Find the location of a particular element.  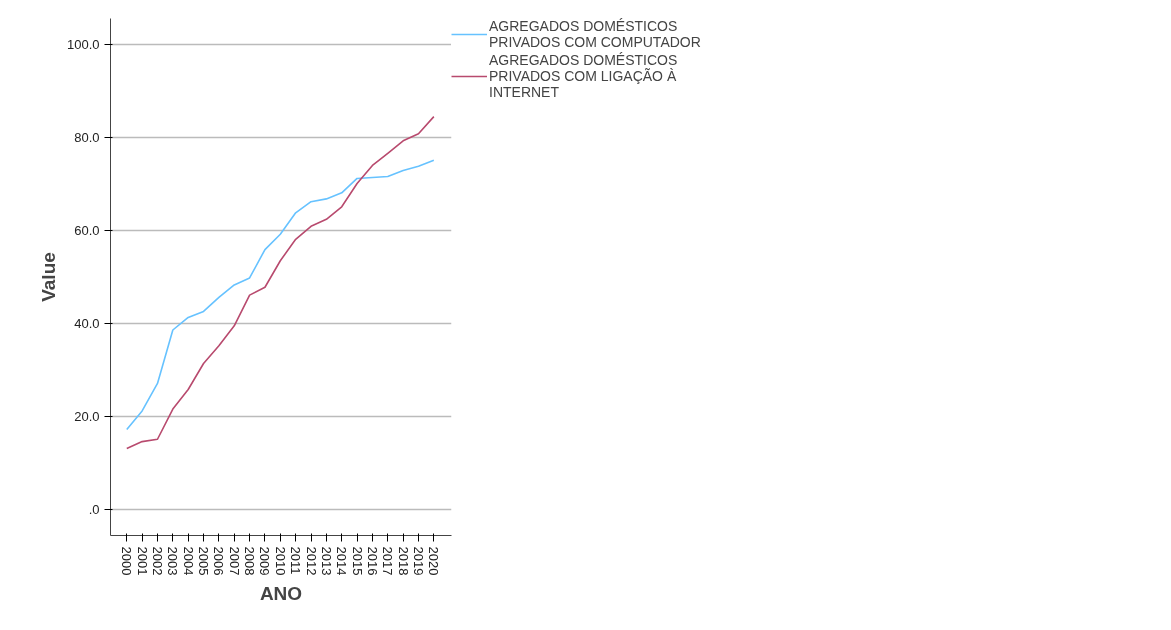

y-axis-title: Value is located at coordinates (48, 277).